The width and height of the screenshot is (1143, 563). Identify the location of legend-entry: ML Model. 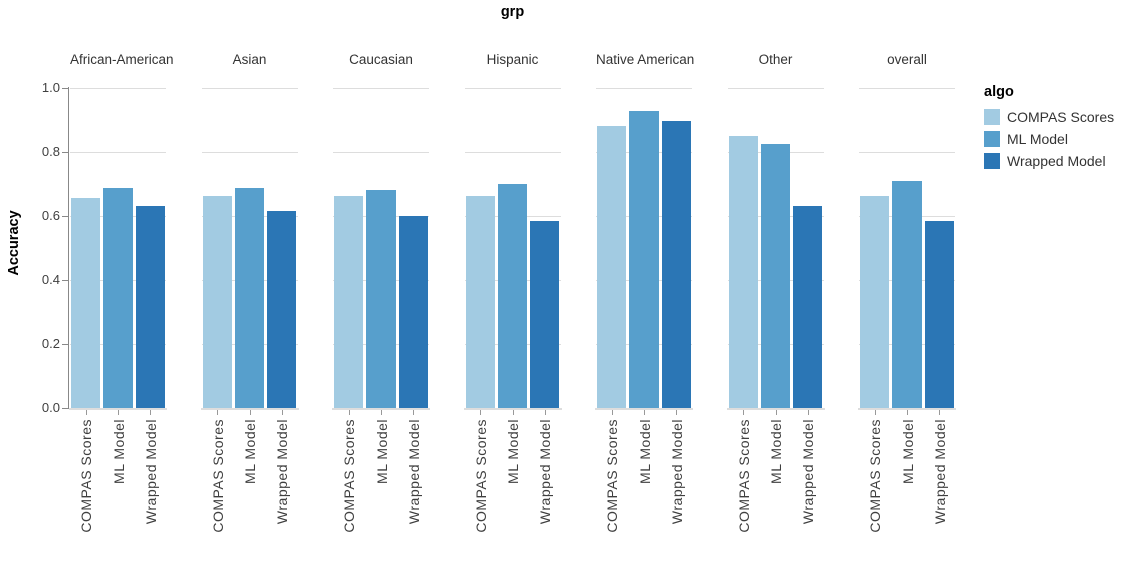
(1049, 139).